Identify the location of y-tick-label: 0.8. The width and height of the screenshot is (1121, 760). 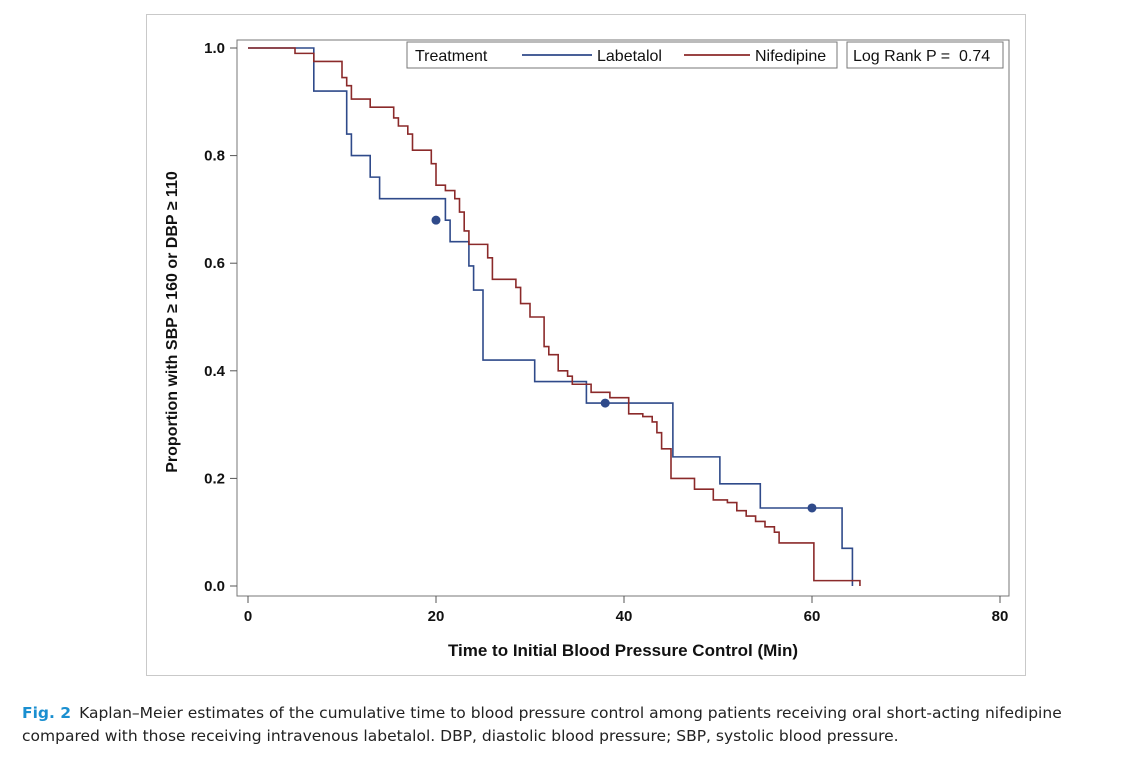
(214, 156).